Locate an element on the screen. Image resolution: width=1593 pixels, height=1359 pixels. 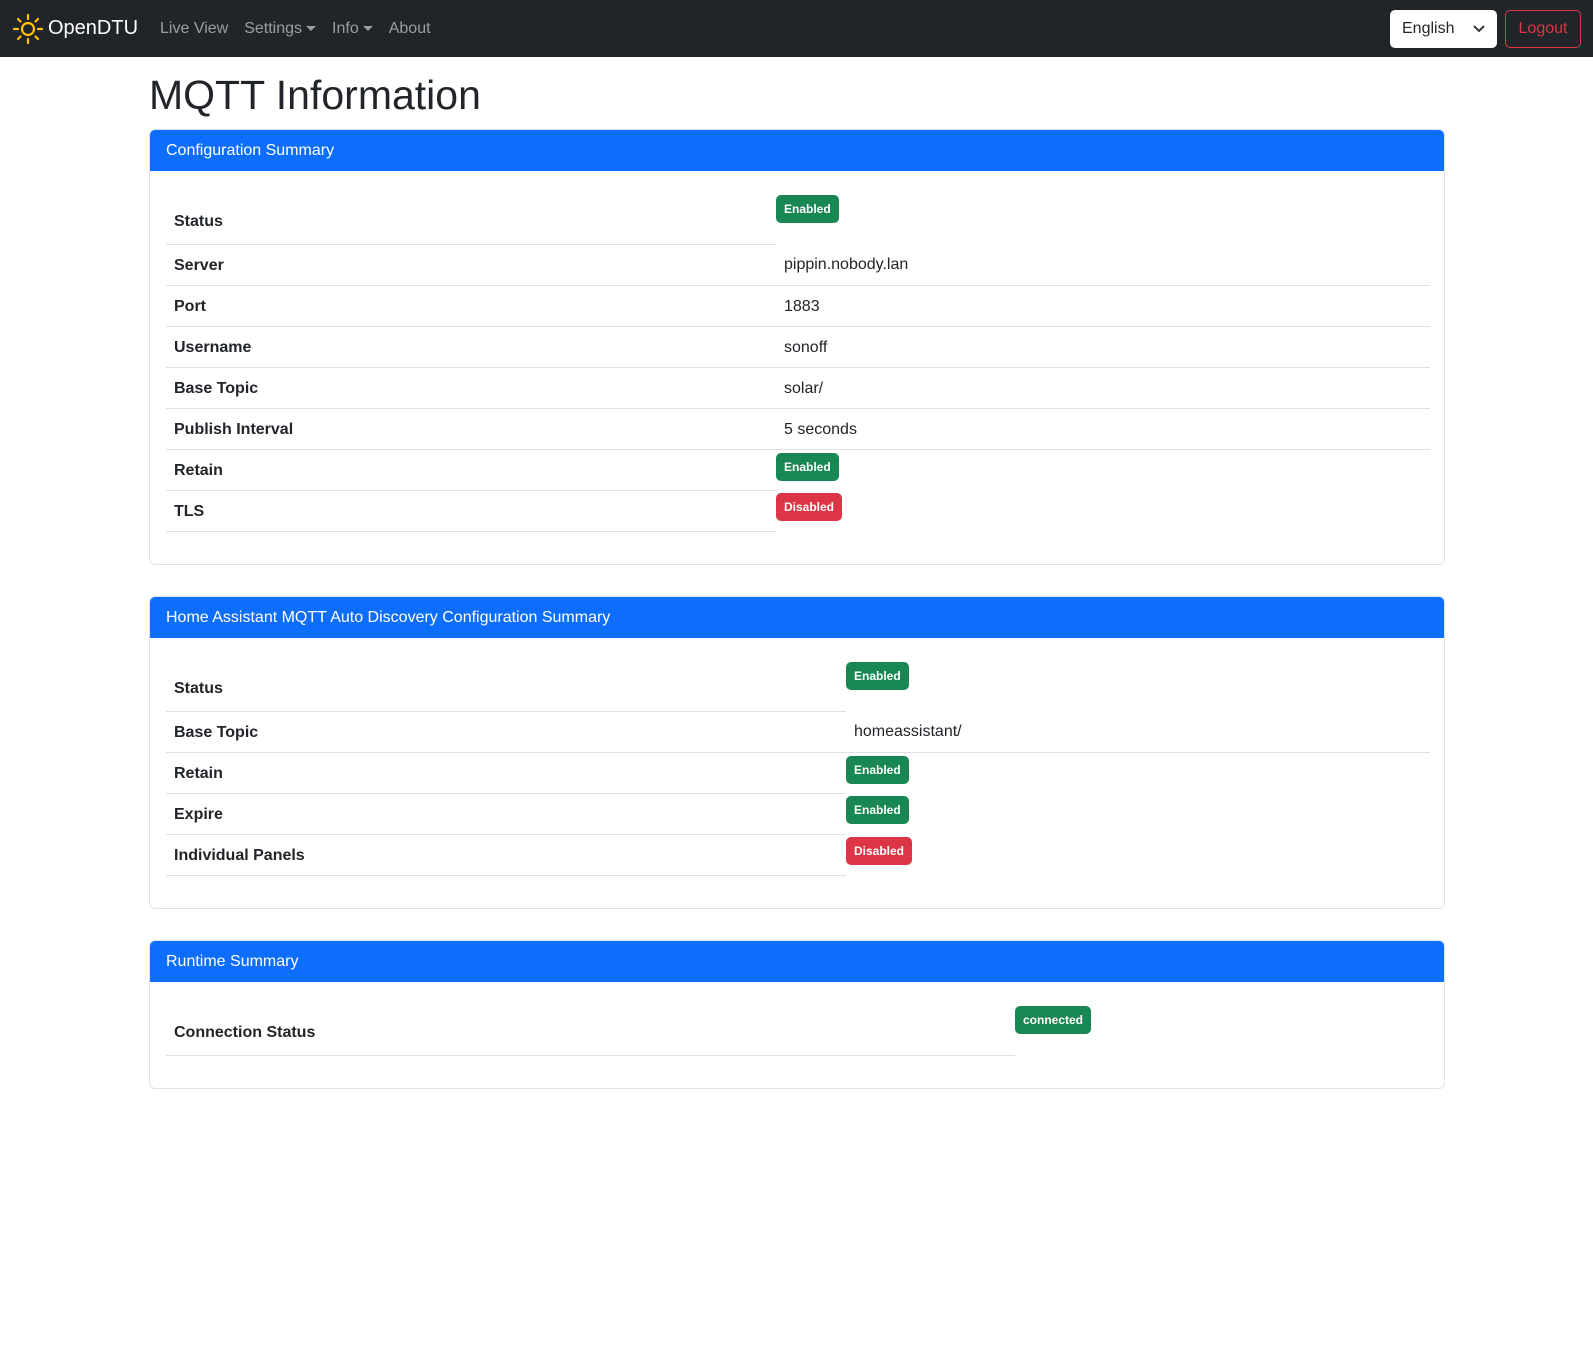
language-select: English is located at coordinates (1443, 29).